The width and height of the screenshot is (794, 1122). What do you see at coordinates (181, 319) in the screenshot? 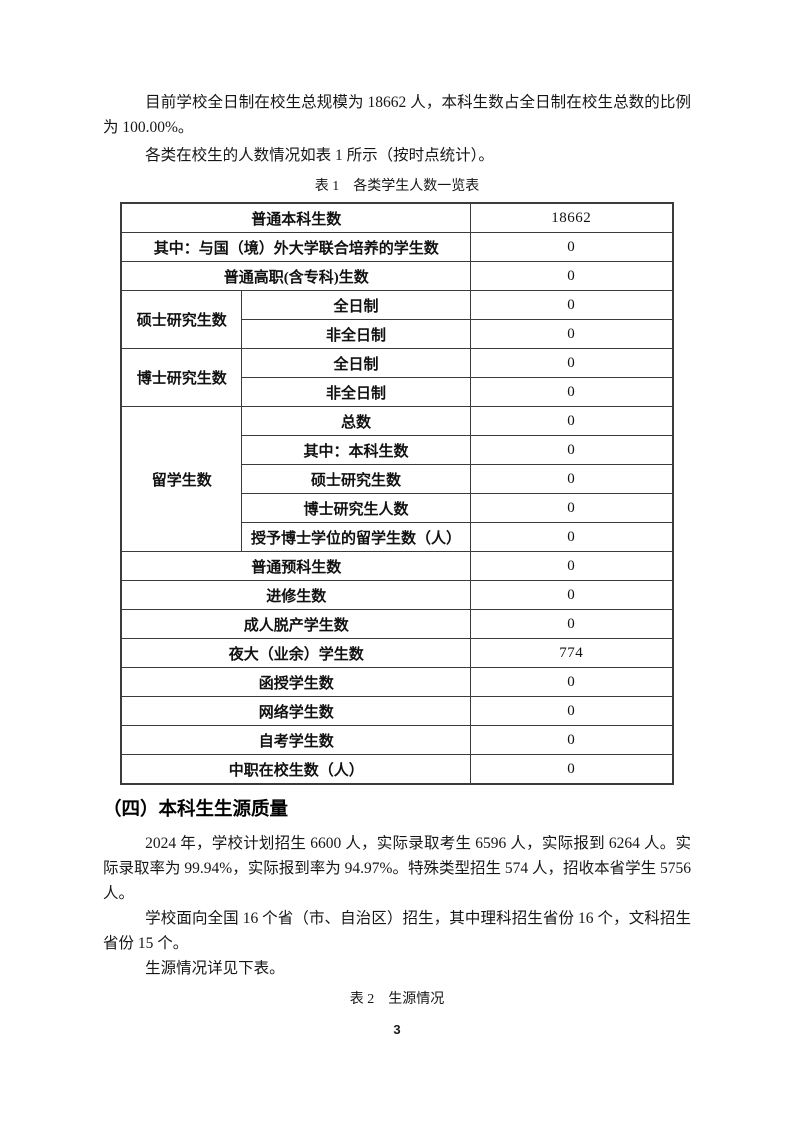
I see `row-group-label: 硕士研究生数` at bounding box center [181, 319].